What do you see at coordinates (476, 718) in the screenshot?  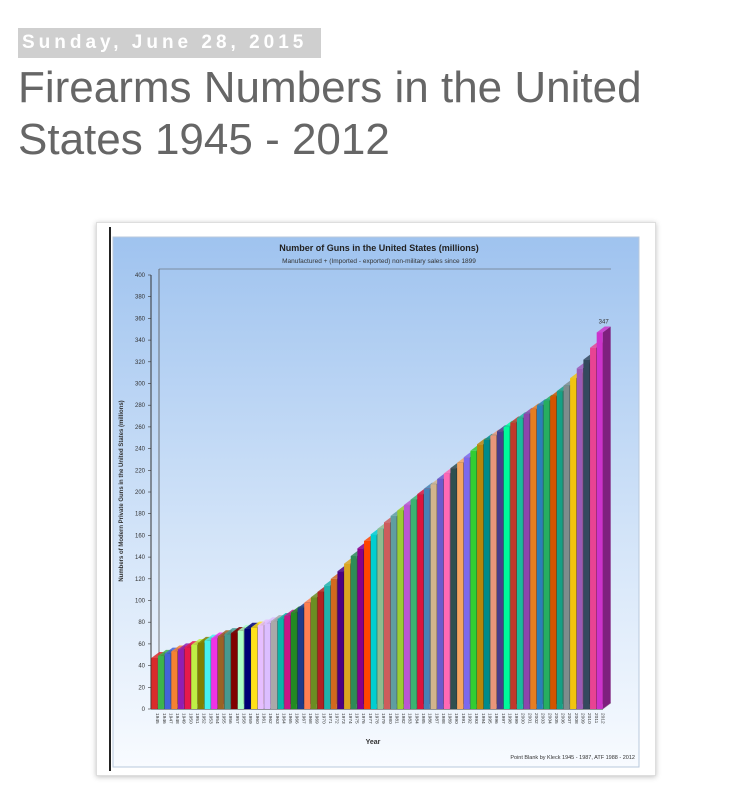 I see `x-tick-label: 1993` at bounding box center [476, 718].